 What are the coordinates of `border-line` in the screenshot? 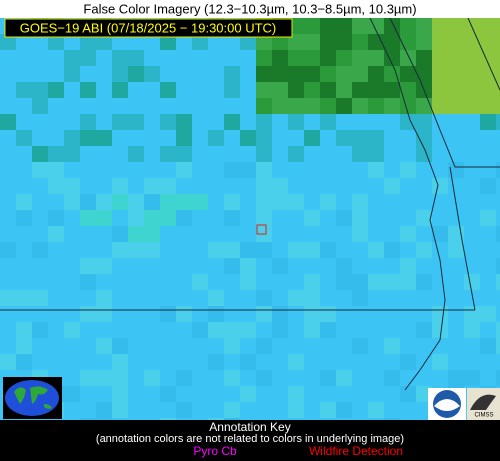 It's located at (462, 238).